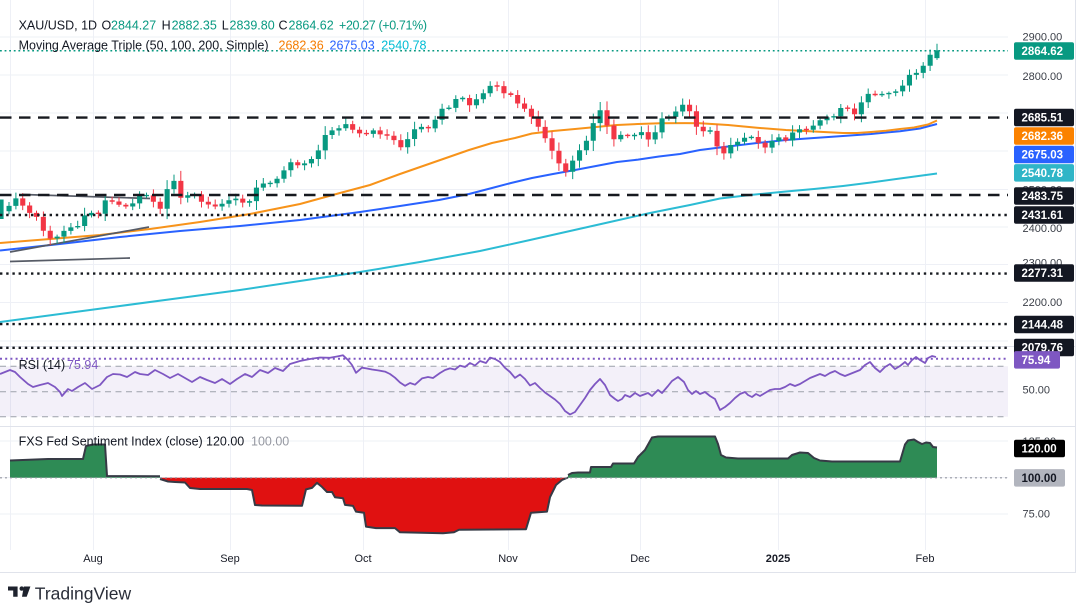 The height and width of the screenshot is (615, 1086). I want to click on svg-text: 75.00, so click(1037, 515).